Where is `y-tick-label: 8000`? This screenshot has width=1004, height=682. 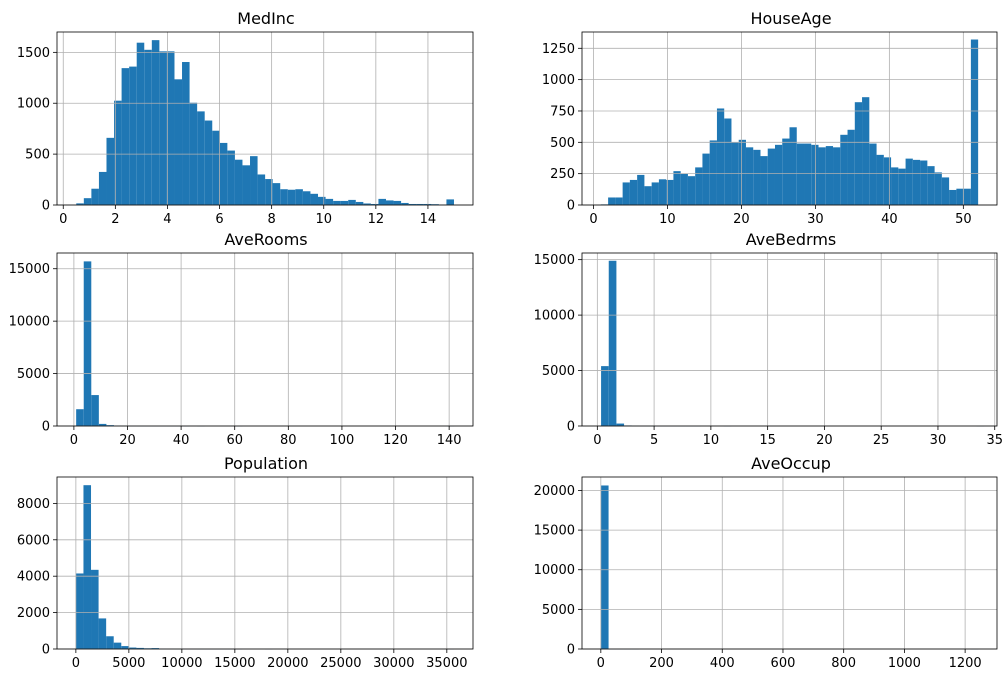
y-tick-label: 8000 is located at coordinates (33, 504).